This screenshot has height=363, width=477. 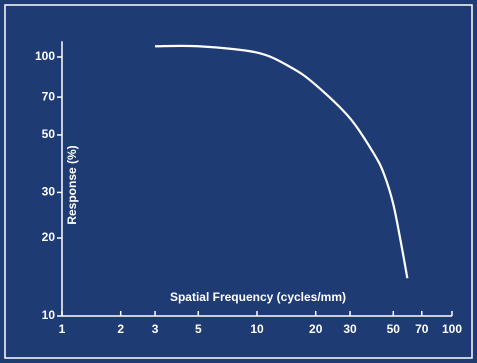 What do you see at coordinates (394, 329) in the screenshot?
I see `x-tick-label: 50` at bounding box center [394, 329].